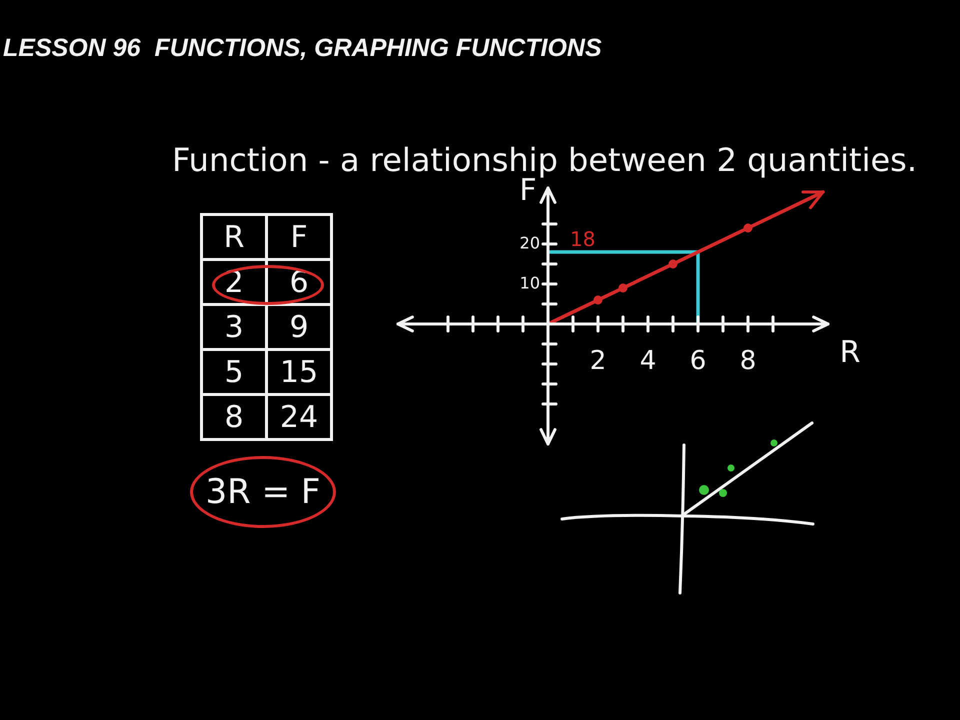 The width and height of the screenshot is (960, 720). What do you see at coordinates (302, 48) in the screenshot?
I see `chart-title: LESSON 96 FUNCTIONS, GRAPHING FUNCTIONS` at bounding box center [302, 48].